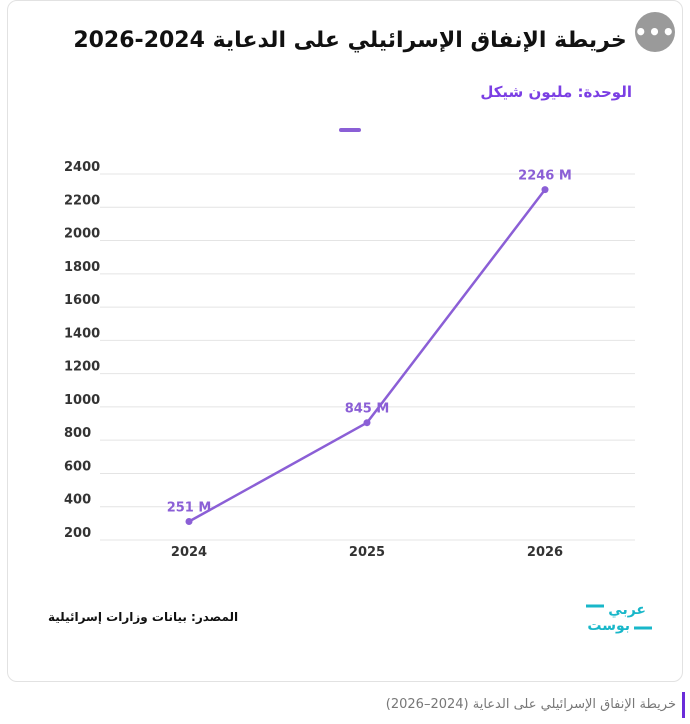  I want to click on y-tick-label: 600, so click(77, 466).